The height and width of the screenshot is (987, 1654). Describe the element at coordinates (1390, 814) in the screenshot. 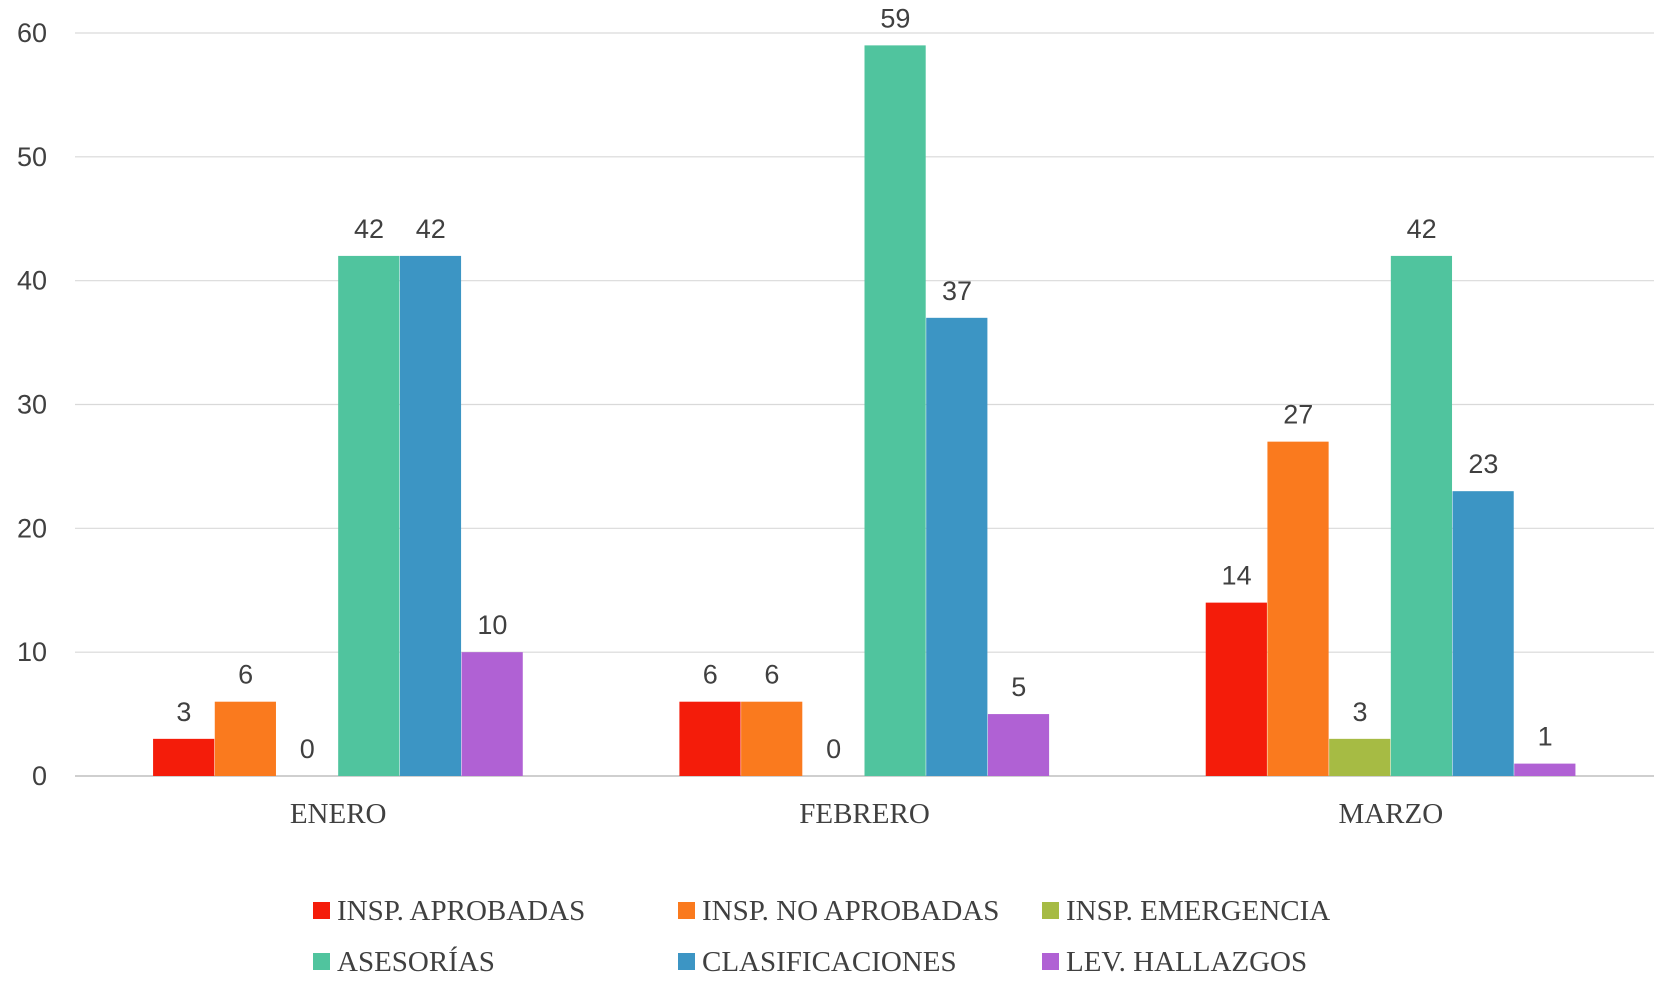

I see `category-label: MARZO` at that location.